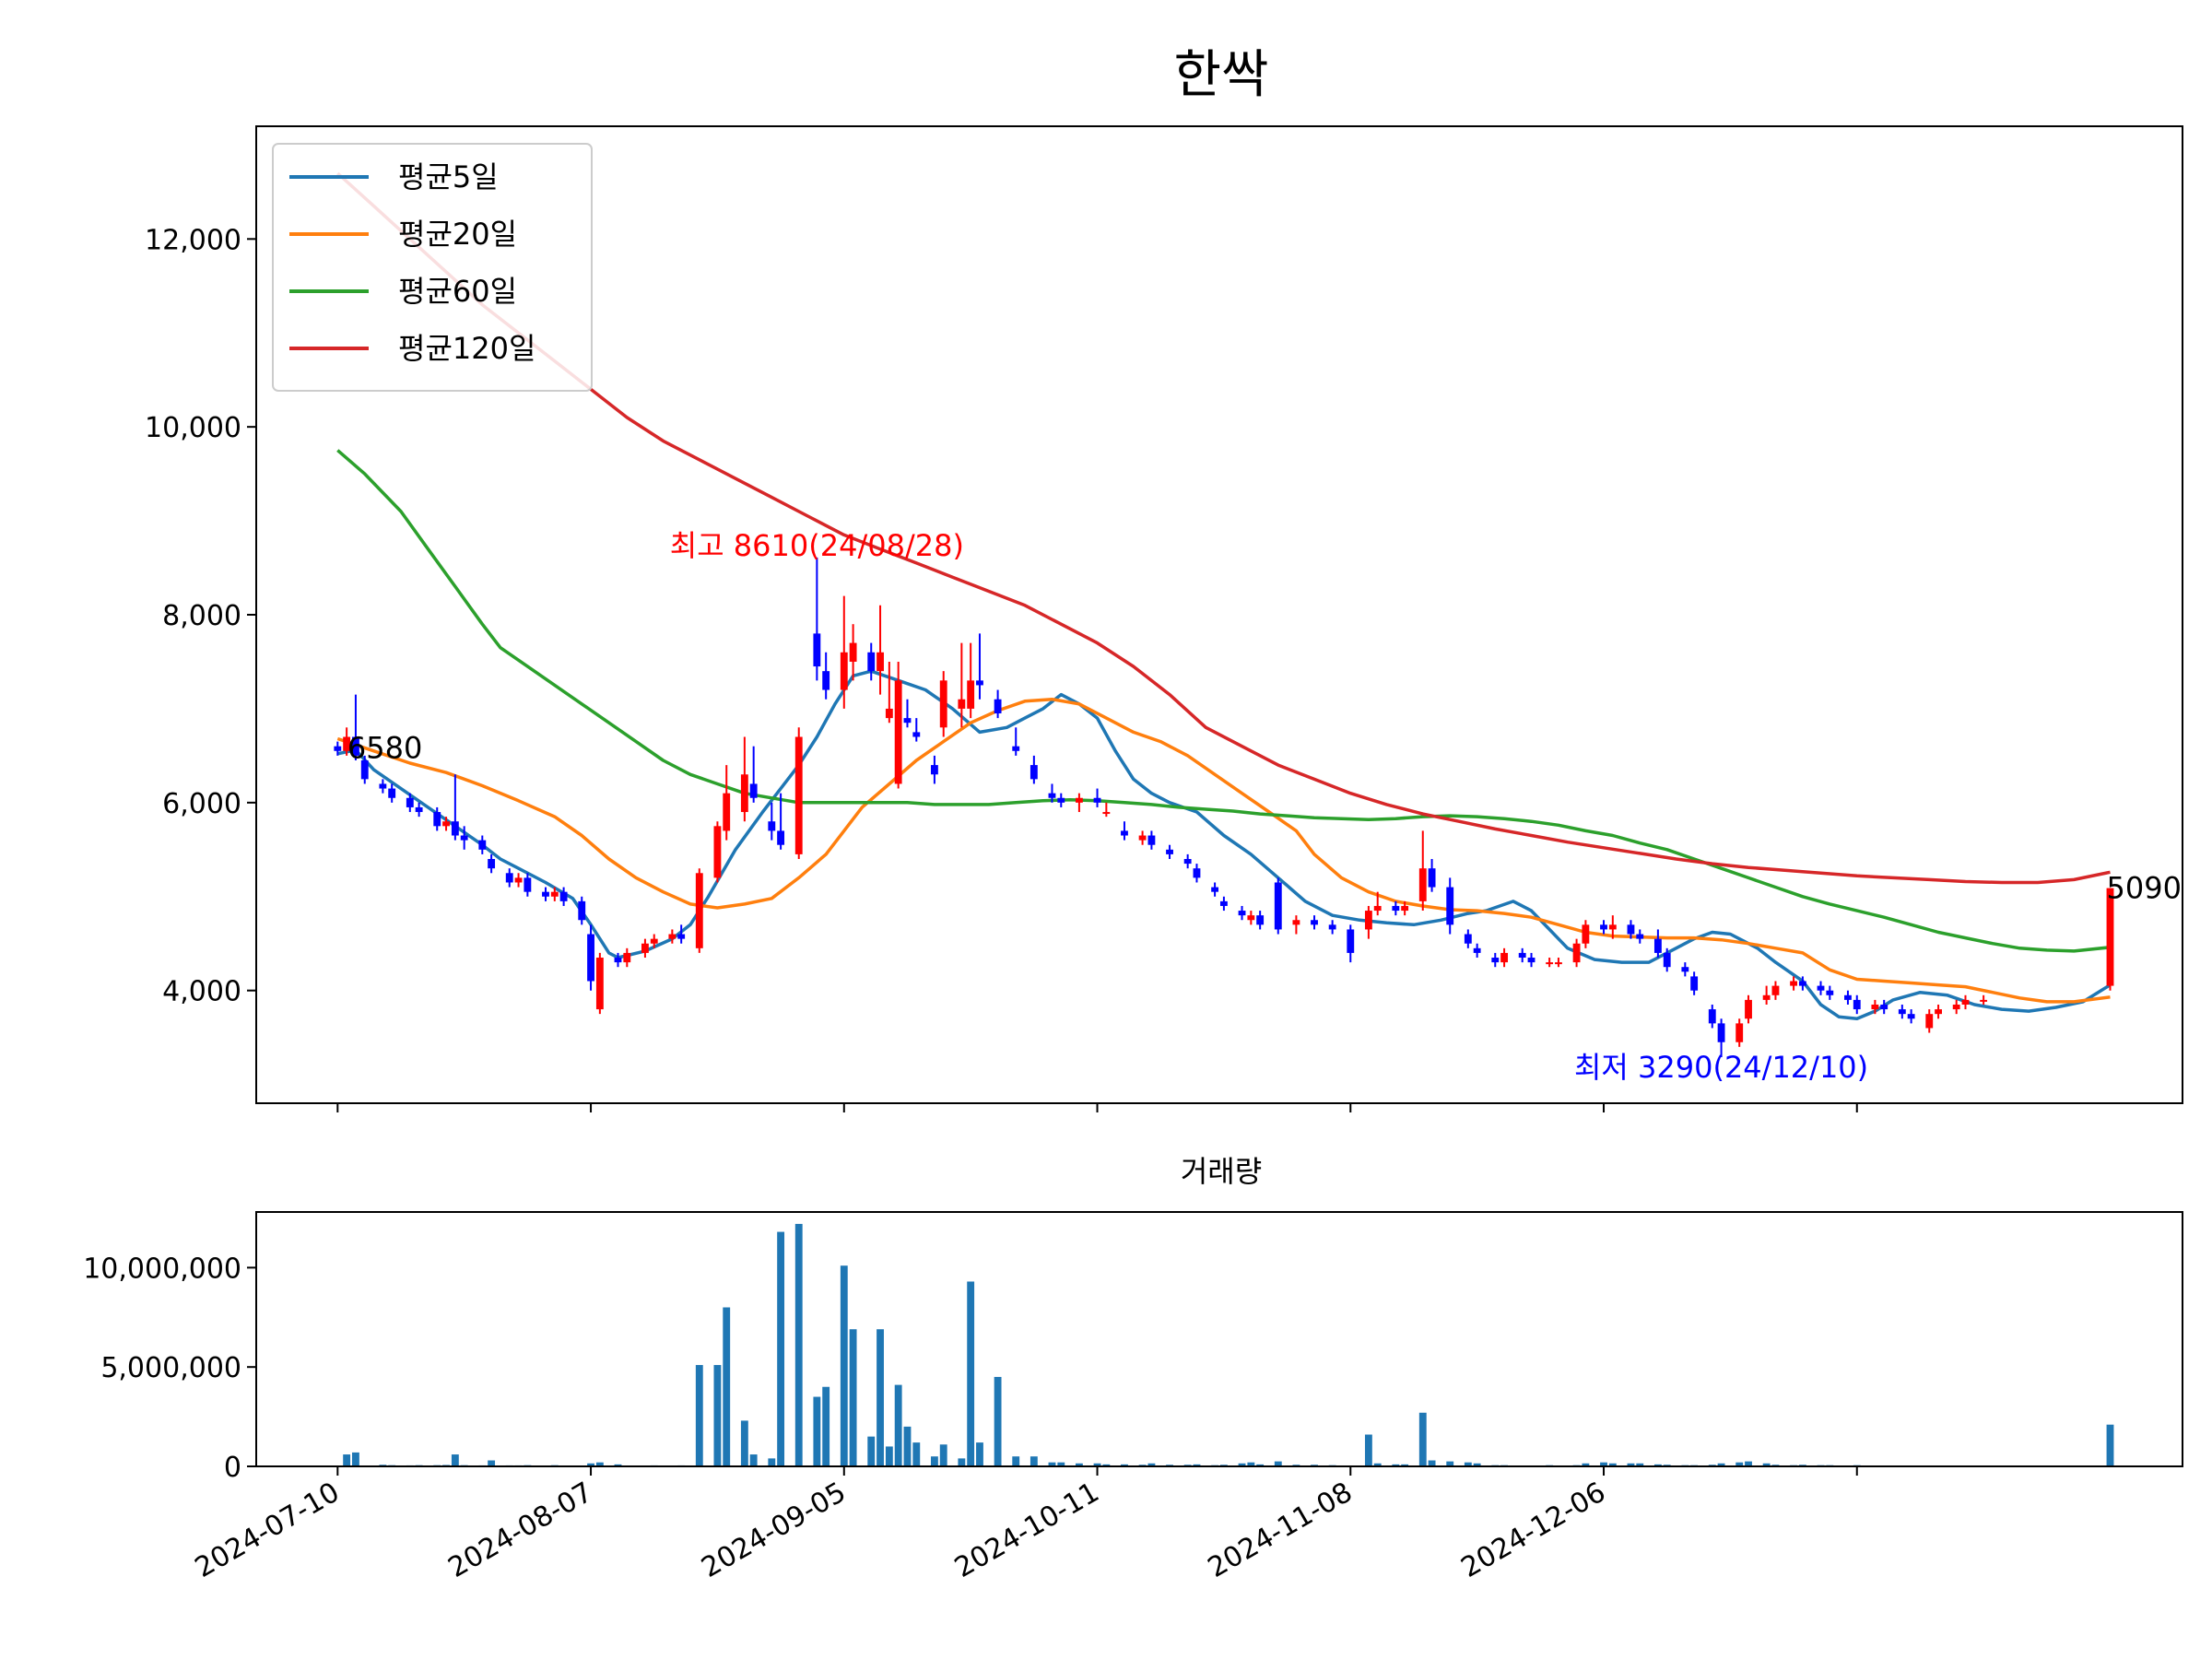  I want to click on annotation-2: 6580, so click(384, 748).